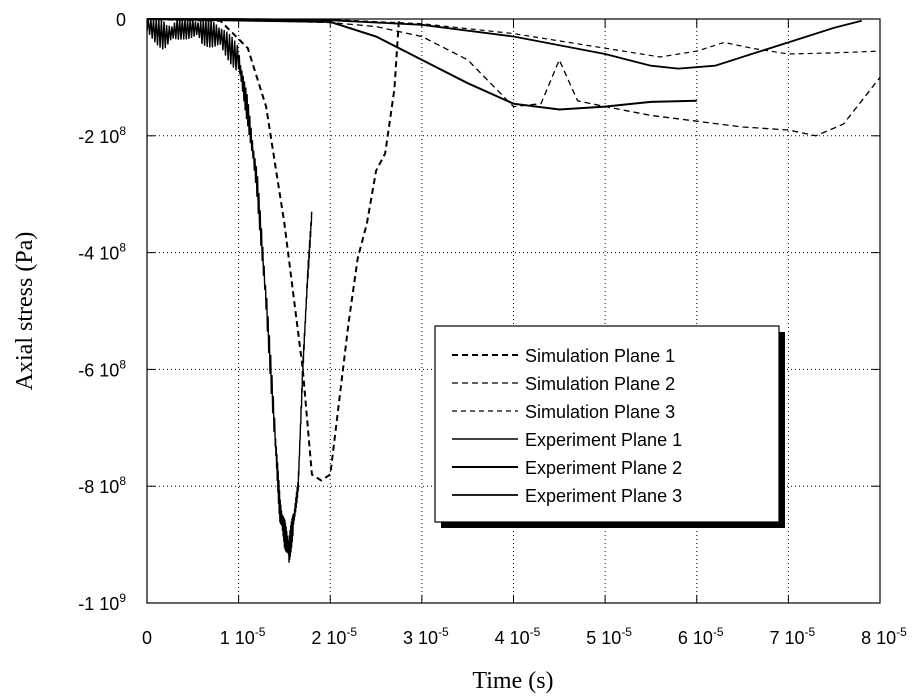  I want to click on legend-label: Simulation Plane 2, so click(600, 384).